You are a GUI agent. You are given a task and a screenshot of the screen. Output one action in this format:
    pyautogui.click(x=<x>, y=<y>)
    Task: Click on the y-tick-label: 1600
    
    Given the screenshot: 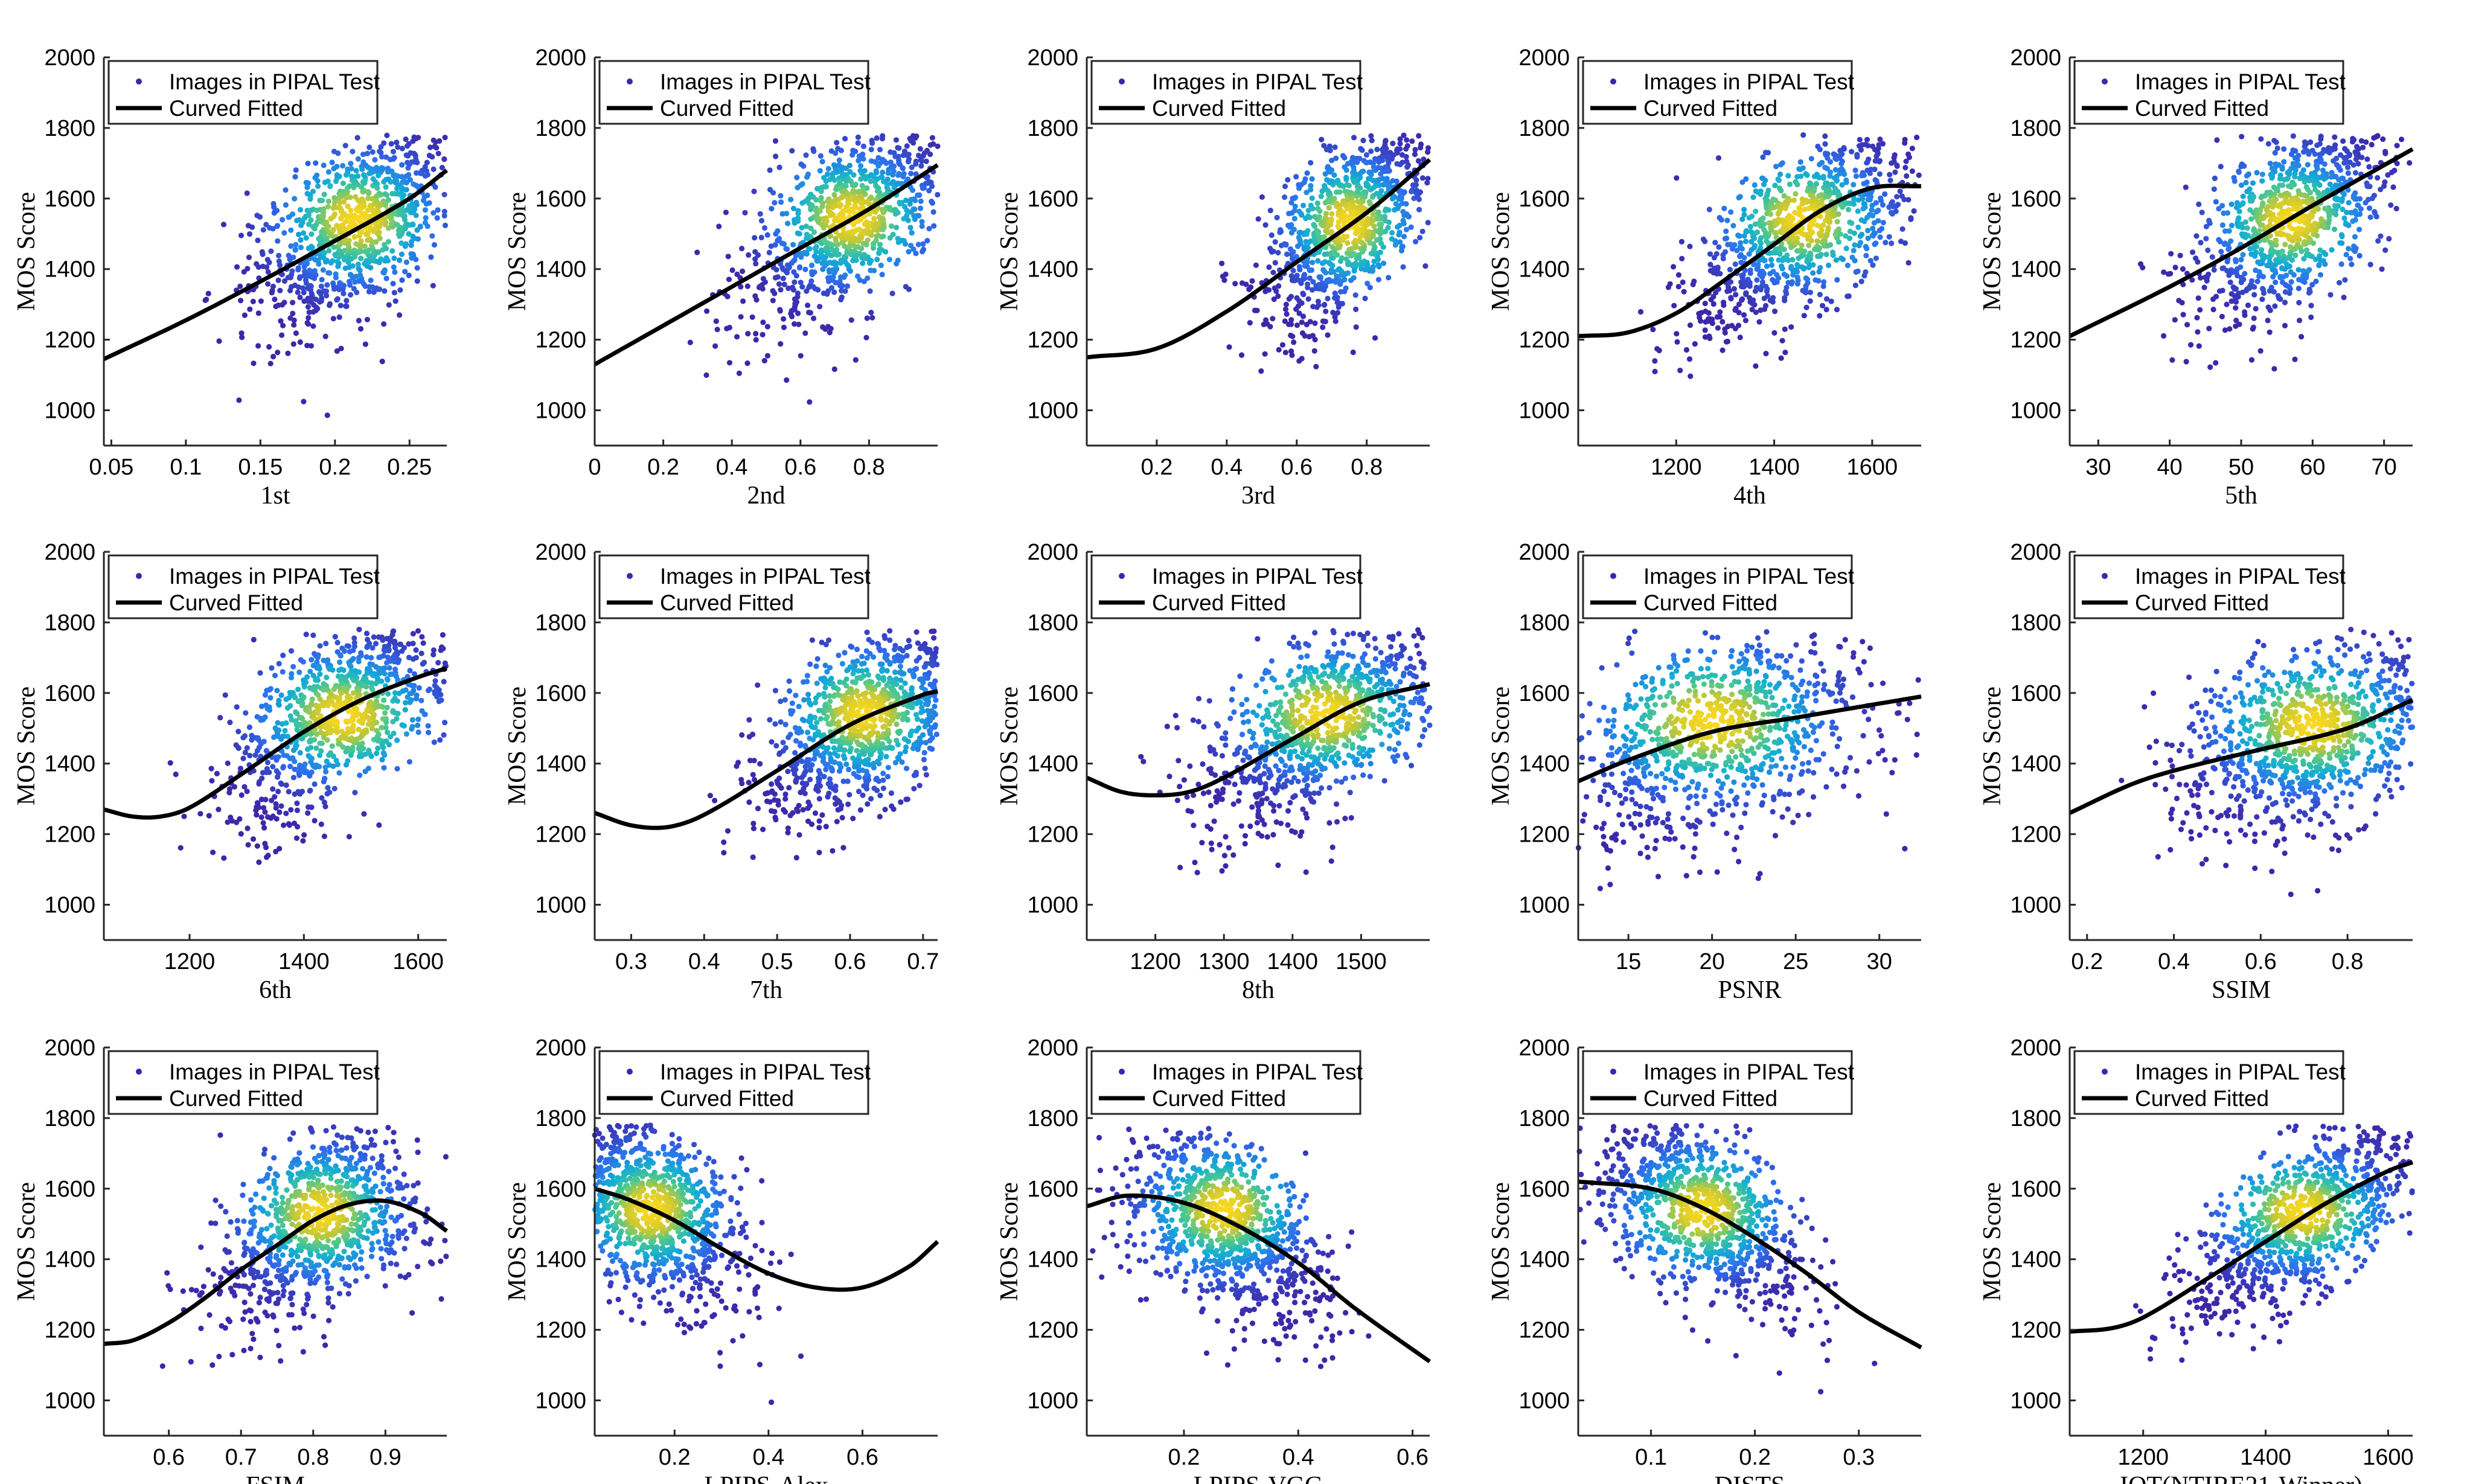 What is the action you would take?
    pyautogui.click(x=69, y=199)
    